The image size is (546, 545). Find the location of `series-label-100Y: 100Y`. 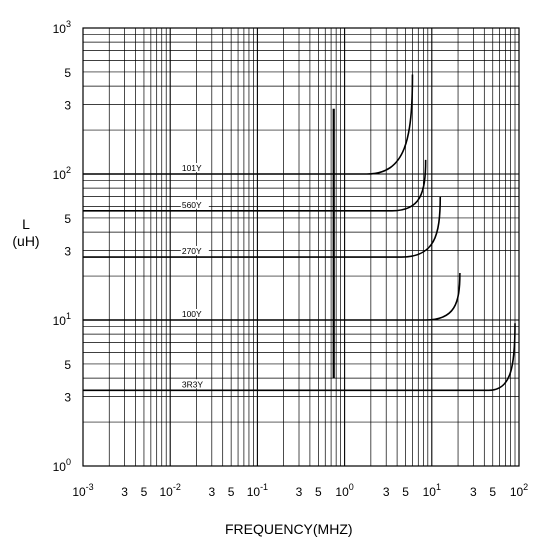

series-label-100Y: 100Y is located at coordinates (192, 314).